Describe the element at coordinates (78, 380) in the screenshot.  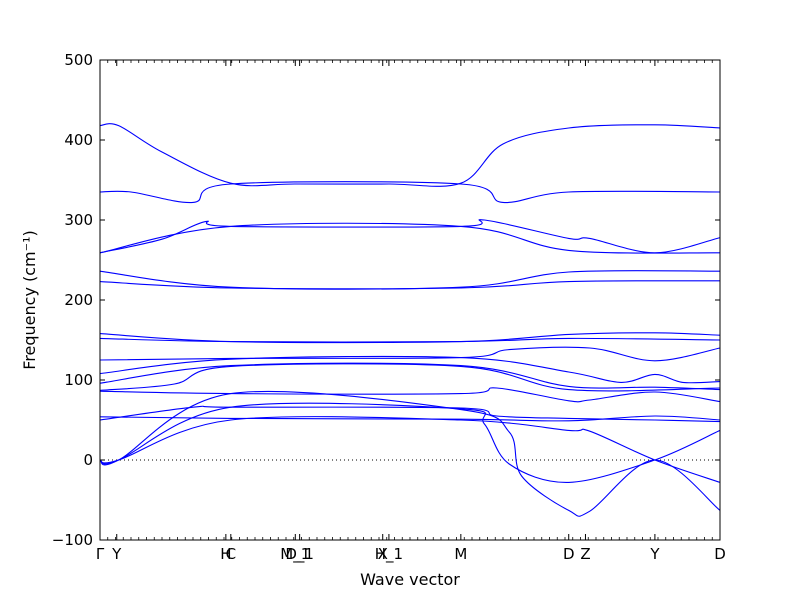
I see `y-tick-label: 100` at that location.